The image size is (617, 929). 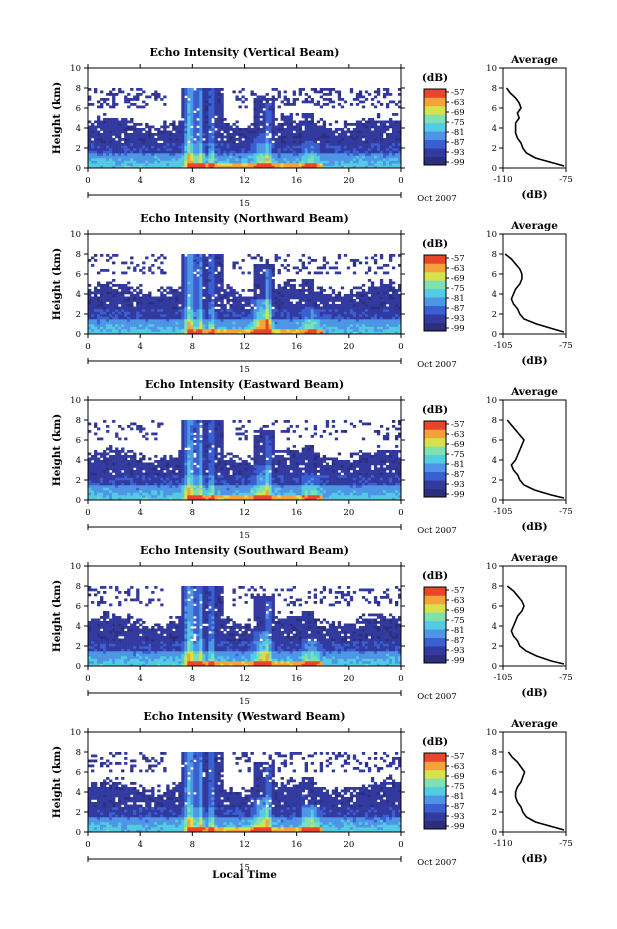 What do you see at coordinates (494, 129) in the screenshot?
I see `profile-y-tick-label: 4` at bounding box center [494, 129].